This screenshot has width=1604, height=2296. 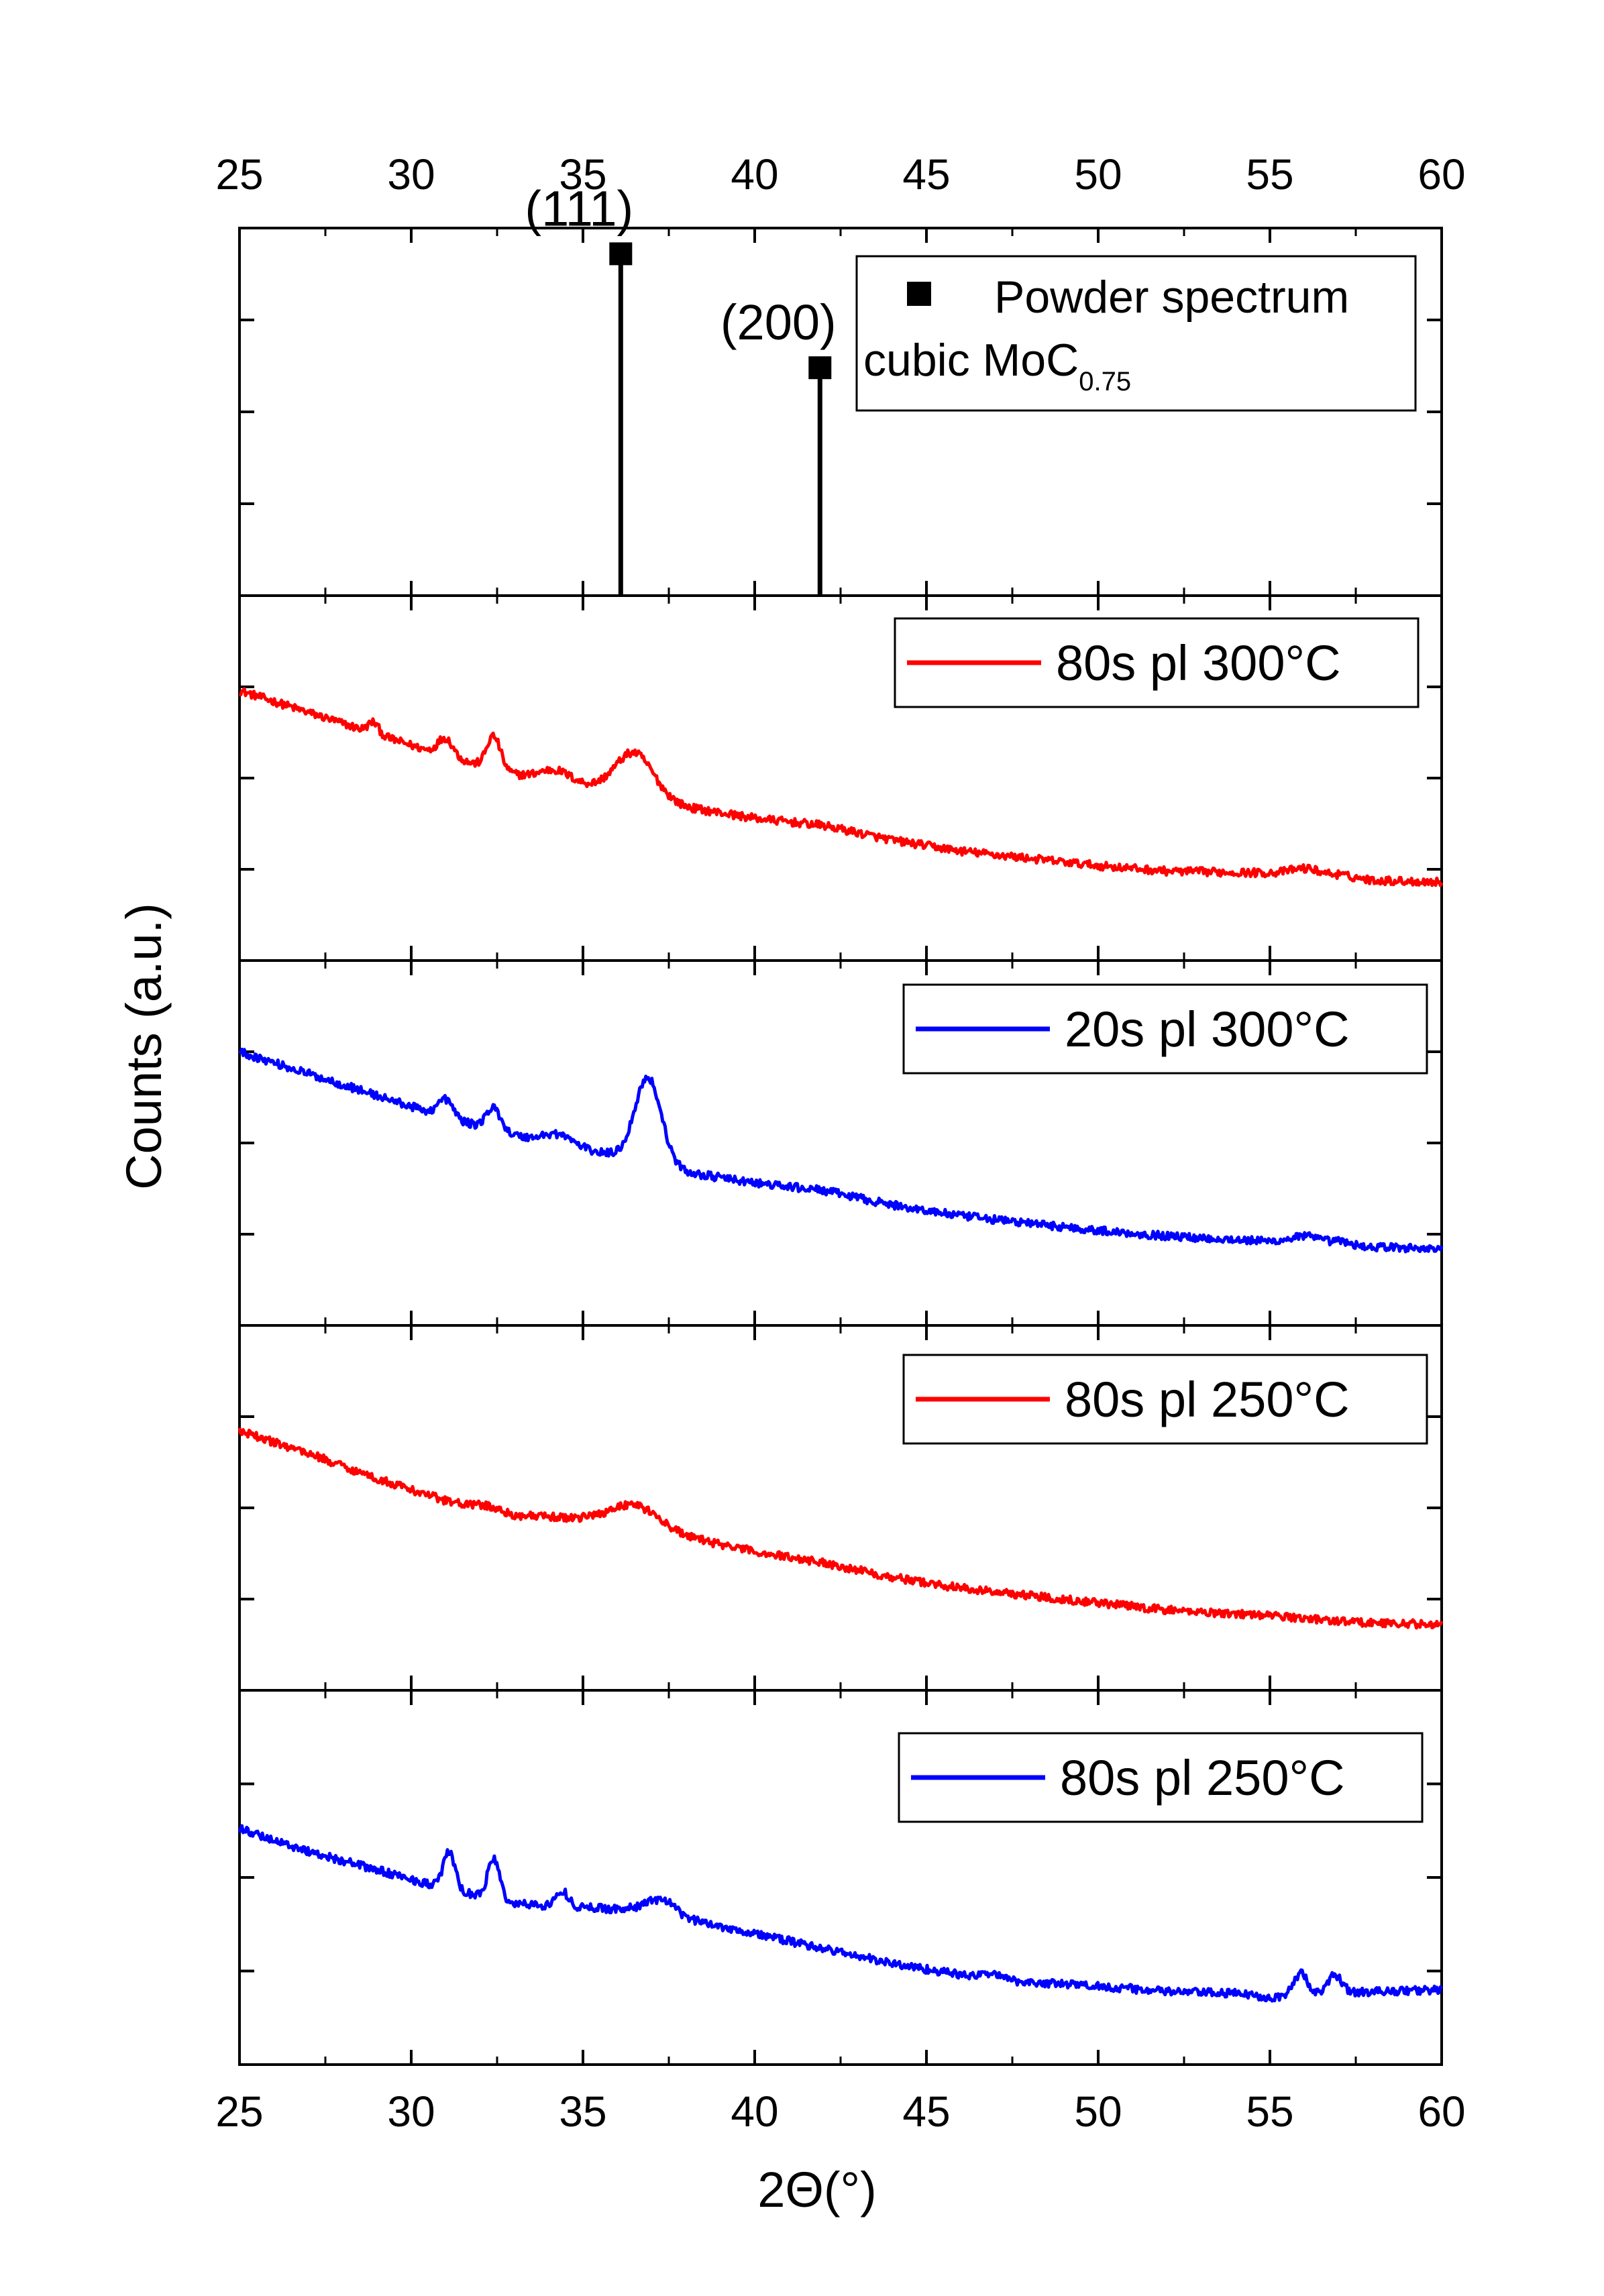 I want to click on x-tick-label-bottom: 50, so click(x=1098, y=2111).